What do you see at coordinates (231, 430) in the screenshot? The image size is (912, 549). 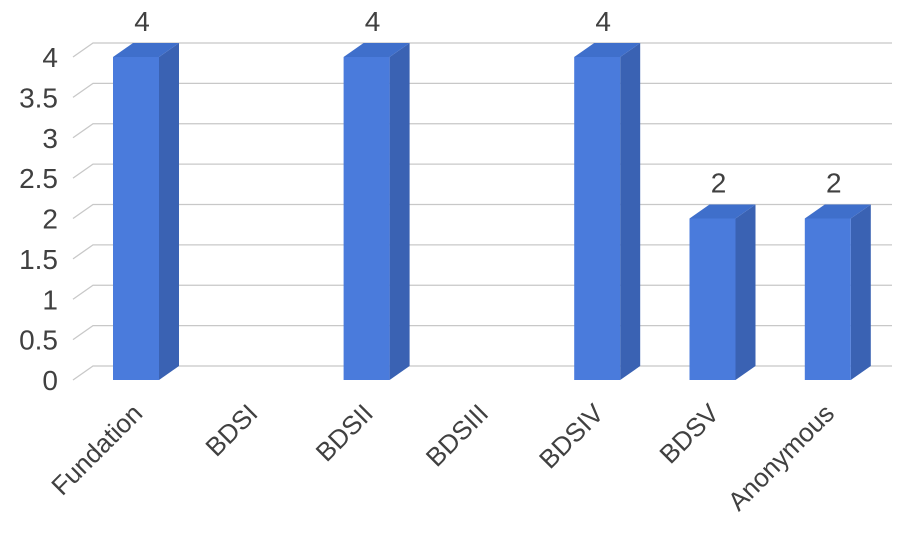 I see `x-category-label: BDSI` at bounding box center [231, 430].